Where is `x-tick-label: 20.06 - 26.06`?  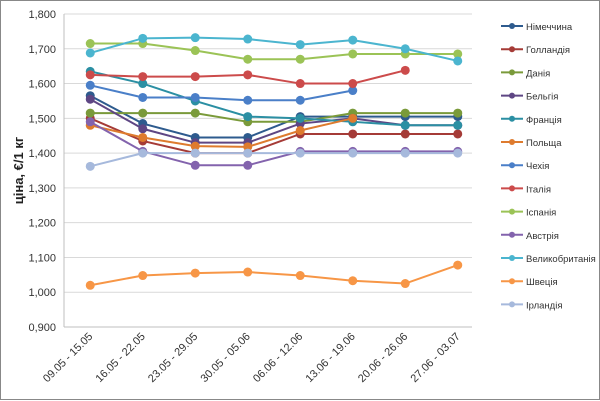
x-tick-label: 20.06 - 26.06 is located at coordinates (383, 358).